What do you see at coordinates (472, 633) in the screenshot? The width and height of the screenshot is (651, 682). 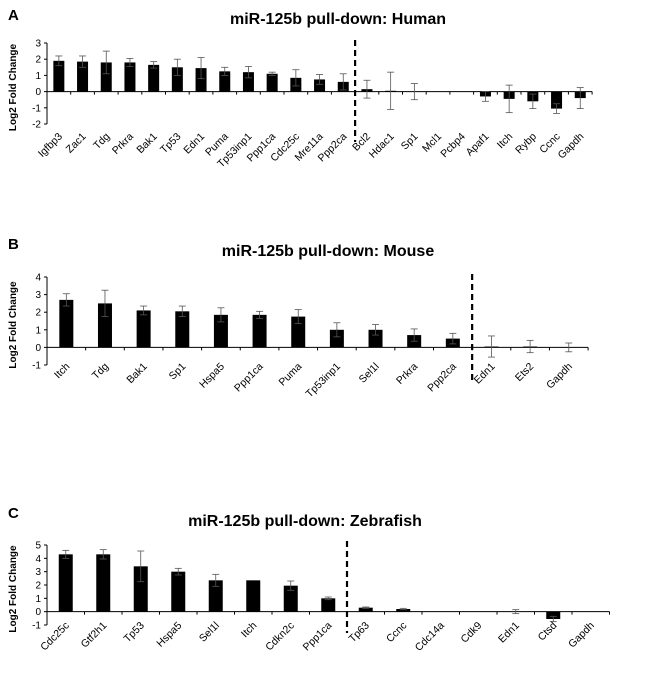 I see `x-tick-label: Cdk9` at bounding box center [472, 633].